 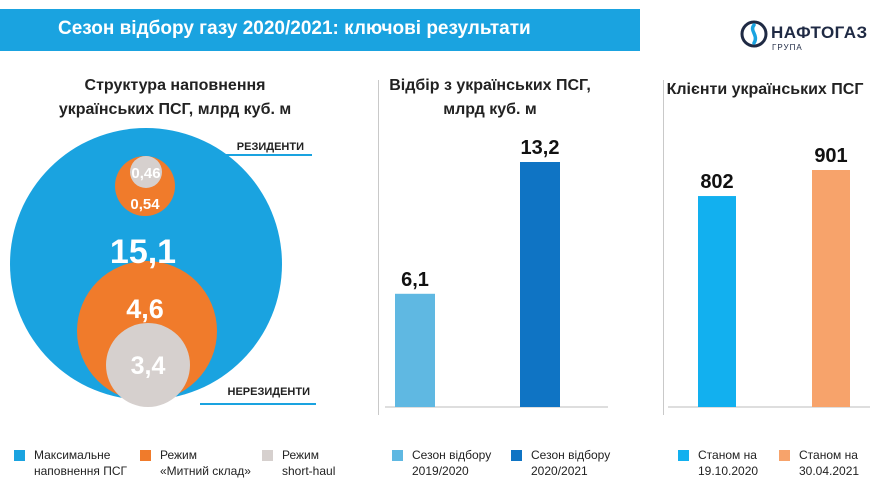 I want to click on bubble-nonresident-shorthaul, so click(x=148, y=365).